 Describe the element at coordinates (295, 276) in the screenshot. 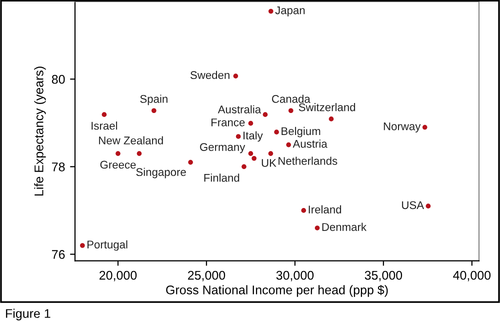

I see `x-tick-label: 30,000` at that location.